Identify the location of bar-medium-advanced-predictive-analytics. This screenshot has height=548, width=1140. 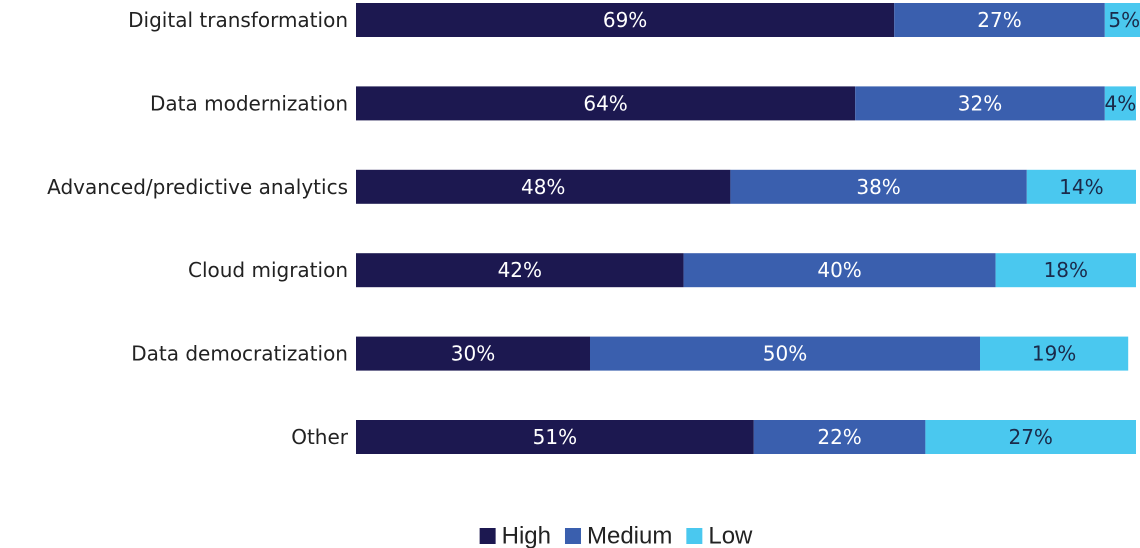
(878, 186).